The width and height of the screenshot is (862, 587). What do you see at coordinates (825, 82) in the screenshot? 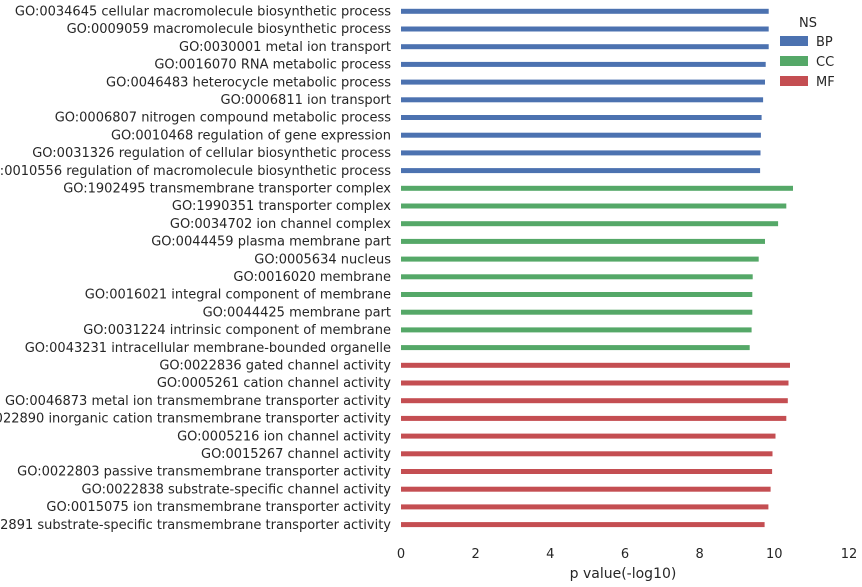
I see `legend-label: MF` at bounding box center [825, 82].